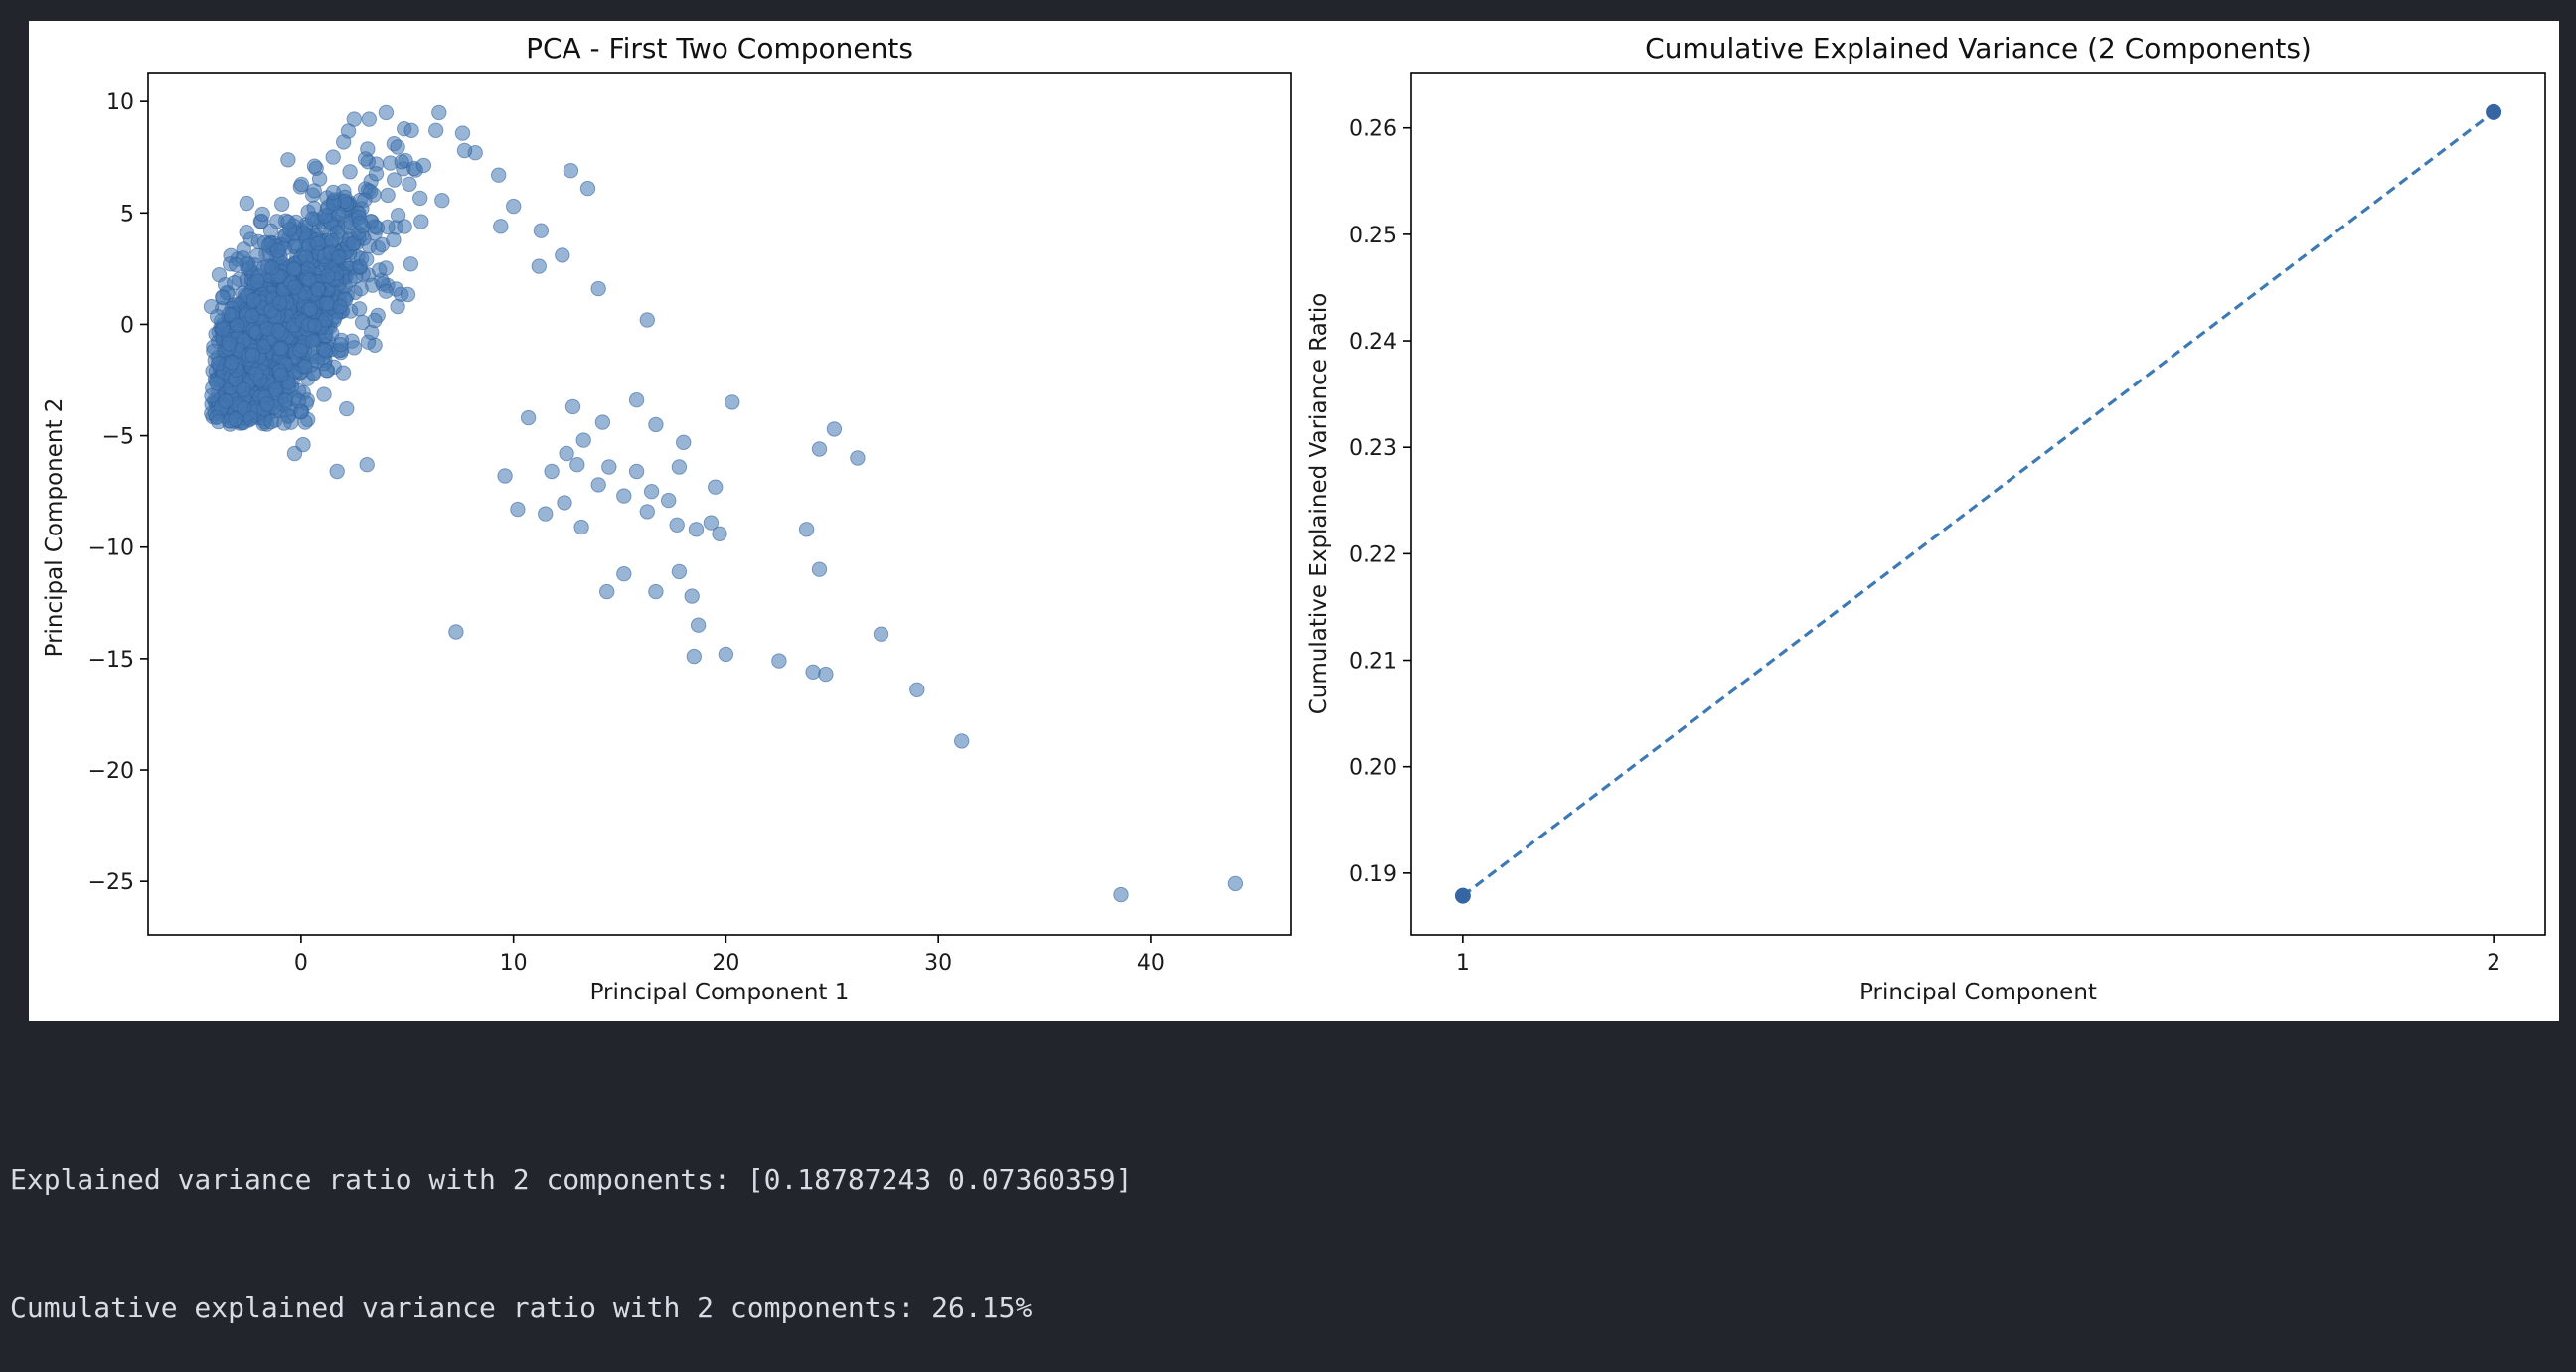  What do you see at coordinates (720, 992) in the screenshot?
I see `pca-scatter-x-label: Principal Component 1` at bounding box center [720, 992].